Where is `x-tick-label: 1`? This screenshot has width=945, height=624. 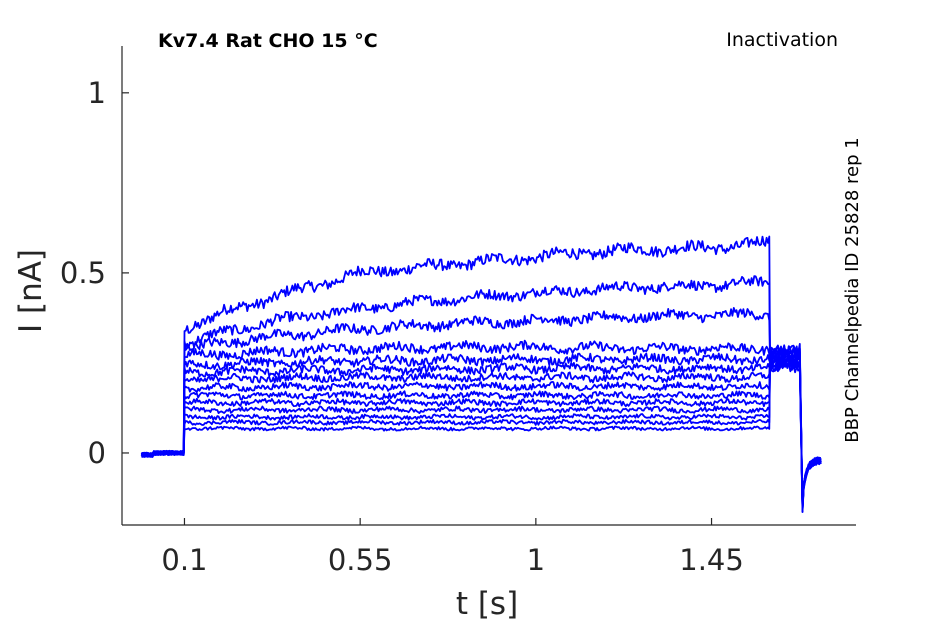 x-tick-label: 1 is located at coordinates (536, 560).